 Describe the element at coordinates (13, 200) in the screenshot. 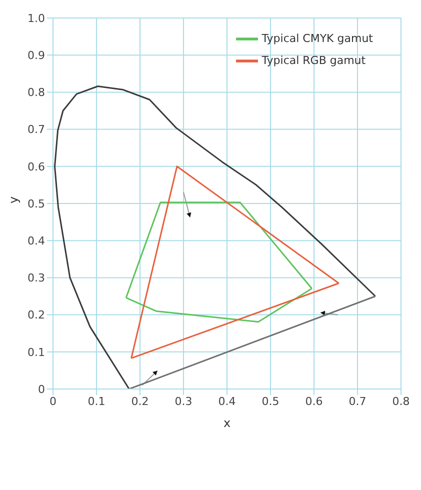

I see `y-axis-title: y` at that location.